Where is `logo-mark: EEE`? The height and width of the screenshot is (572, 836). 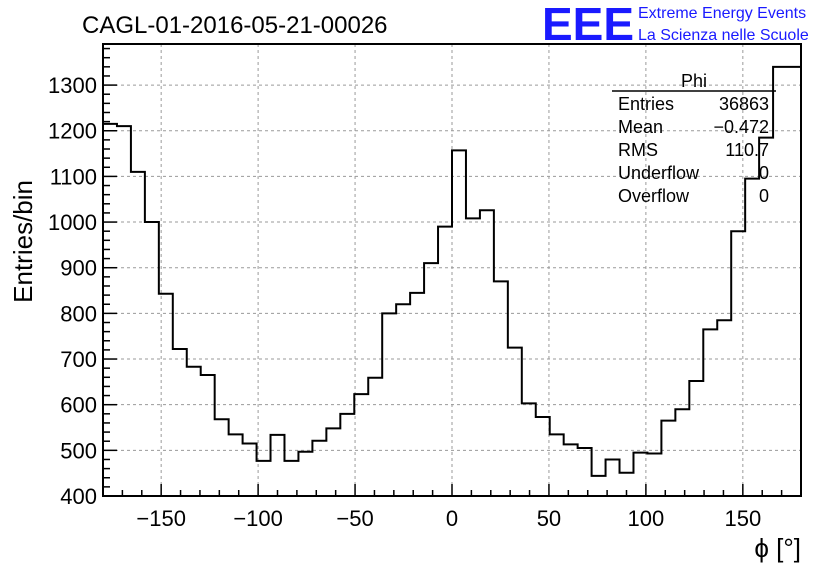
logo-mark: EEE is located at coordinates (588, 25).